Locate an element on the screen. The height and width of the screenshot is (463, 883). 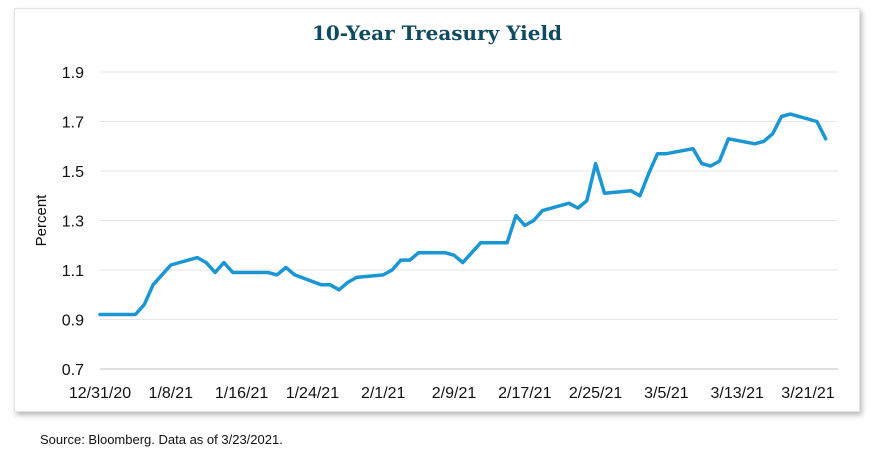
y-tick-label: 1.3 is located at coordinates (73, 222).